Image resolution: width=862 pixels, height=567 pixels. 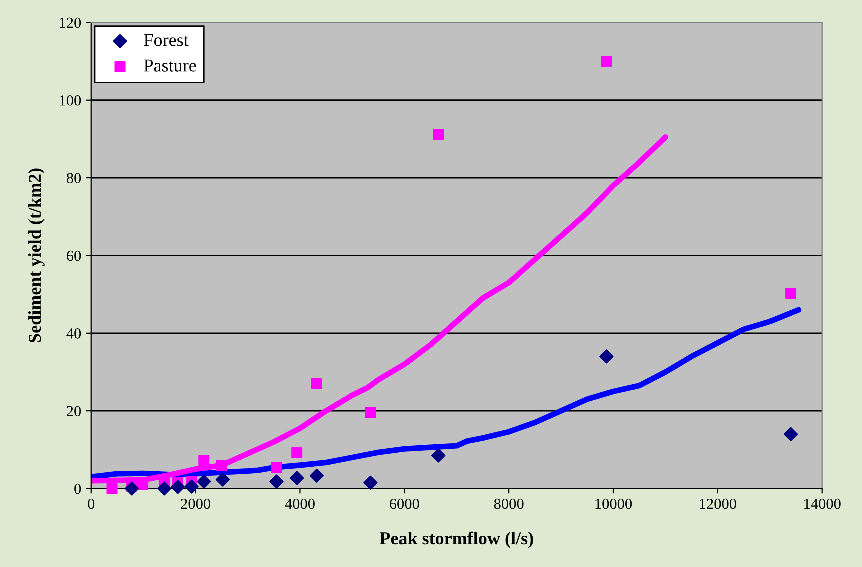 What do you see at coordinates (405, 504) in the screenshot?
I see `x-tick-label: 6000` at bounding box center [405, 504].